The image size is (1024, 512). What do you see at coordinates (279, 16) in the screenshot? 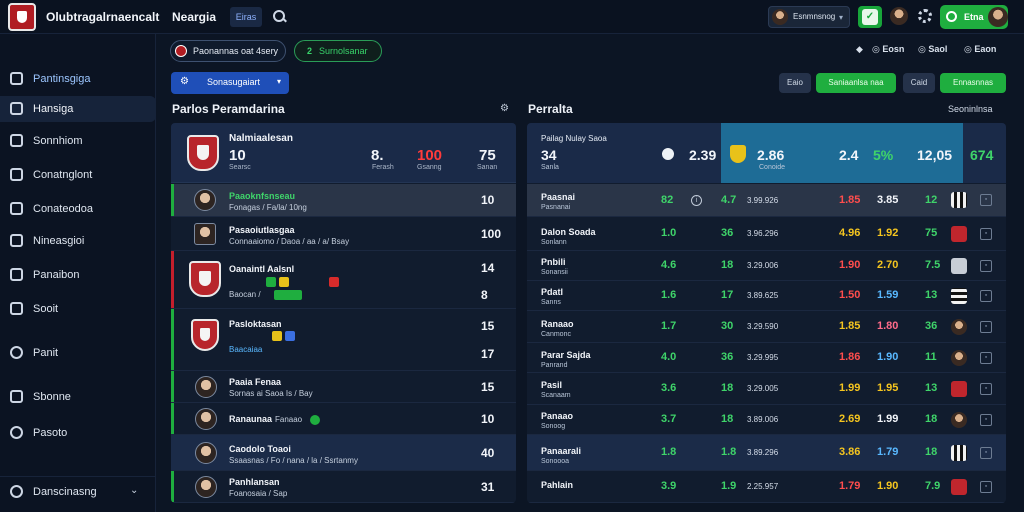
I see `search-icon` at bounding box center [279, 16].